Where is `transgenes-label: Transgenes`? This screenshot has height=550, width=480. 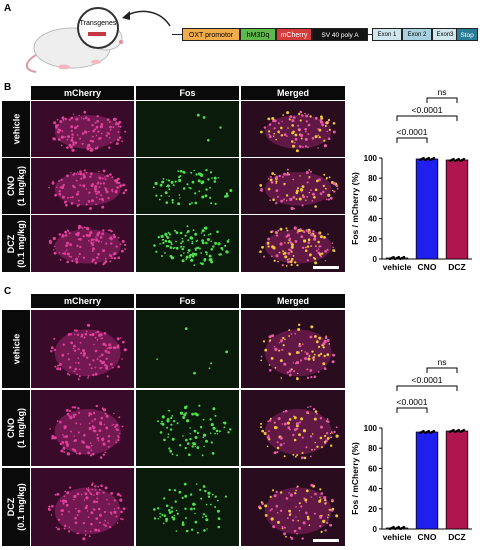 transgenes-label: Transgenes is located at coordinates (98, 23).